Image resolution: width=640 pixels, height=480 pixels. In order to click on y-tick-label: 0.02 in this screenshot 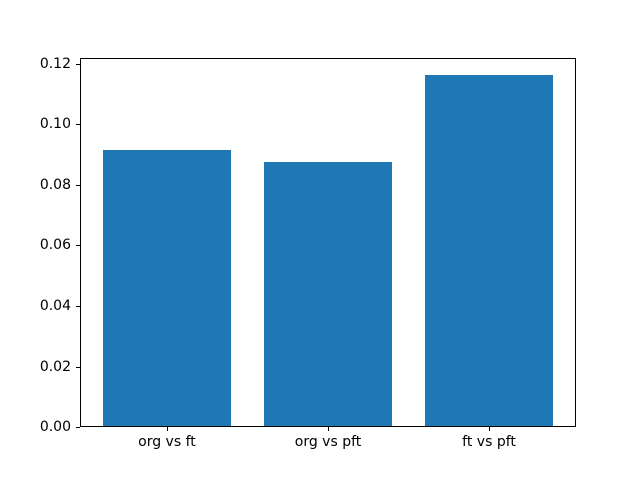, I will do `click(55, 366)`.